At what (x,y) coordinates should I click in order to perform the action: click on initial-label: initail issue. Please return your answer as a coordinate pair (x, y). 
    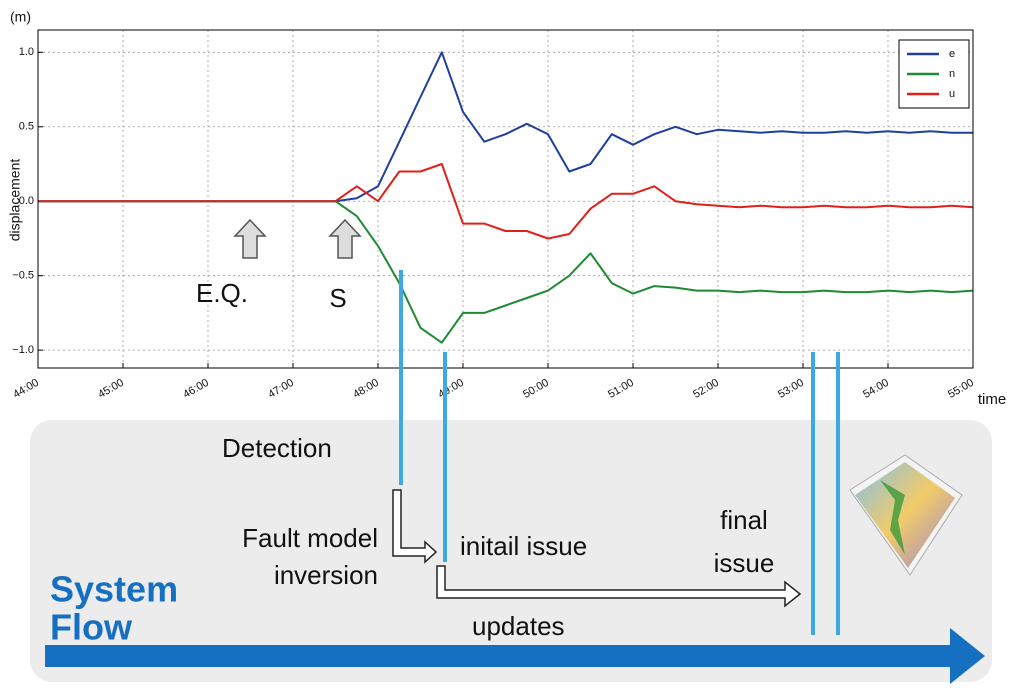
    Looking at the image, I should click on (523, 546).